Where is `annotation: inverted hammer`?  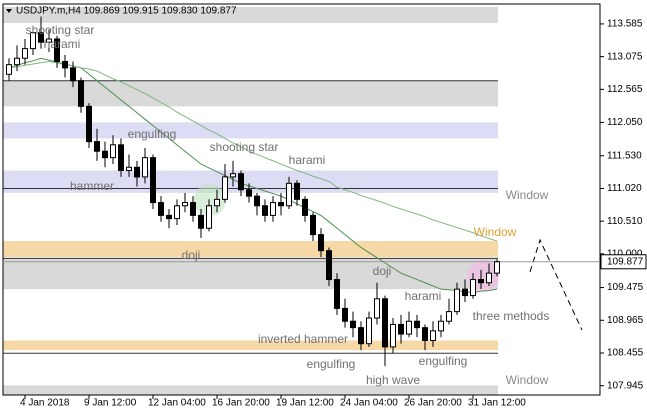
annotation: inverted hammer is located at coordinates (303, 339).